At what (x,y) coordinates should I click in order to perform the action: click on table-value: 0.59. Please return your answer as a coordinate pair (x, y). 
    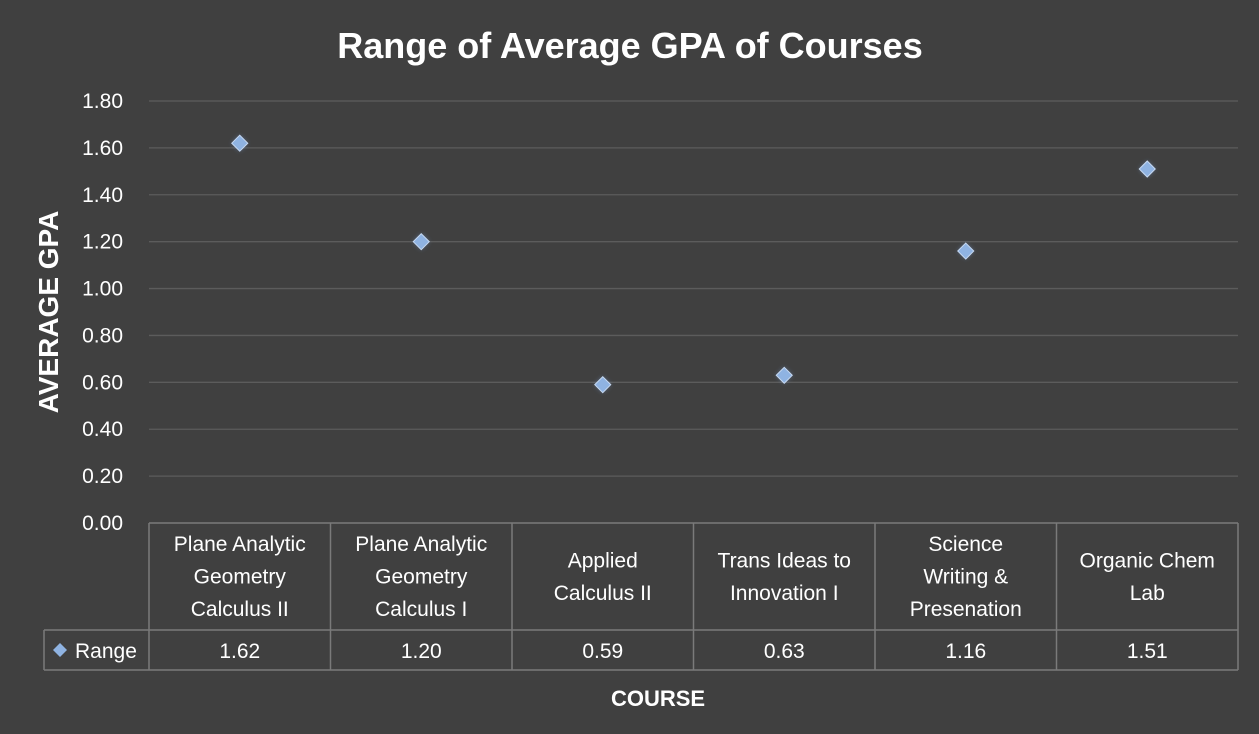
    Looking at the image, I should click on (602, 651).